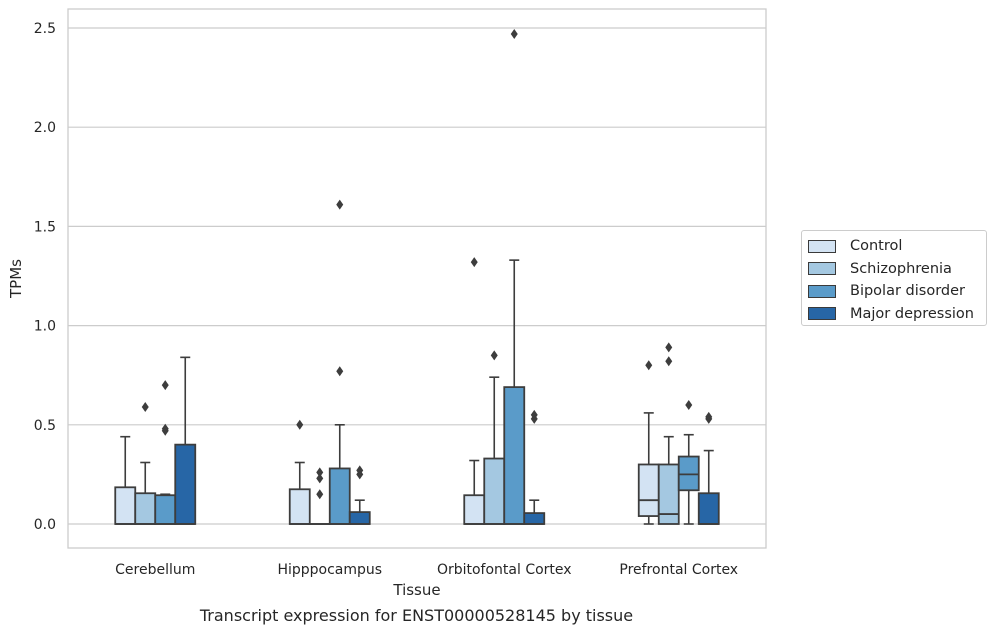 The height and width of the screenshot is (634, 997). I want to click on legend-swatch-major-depression, so click(822, 314).